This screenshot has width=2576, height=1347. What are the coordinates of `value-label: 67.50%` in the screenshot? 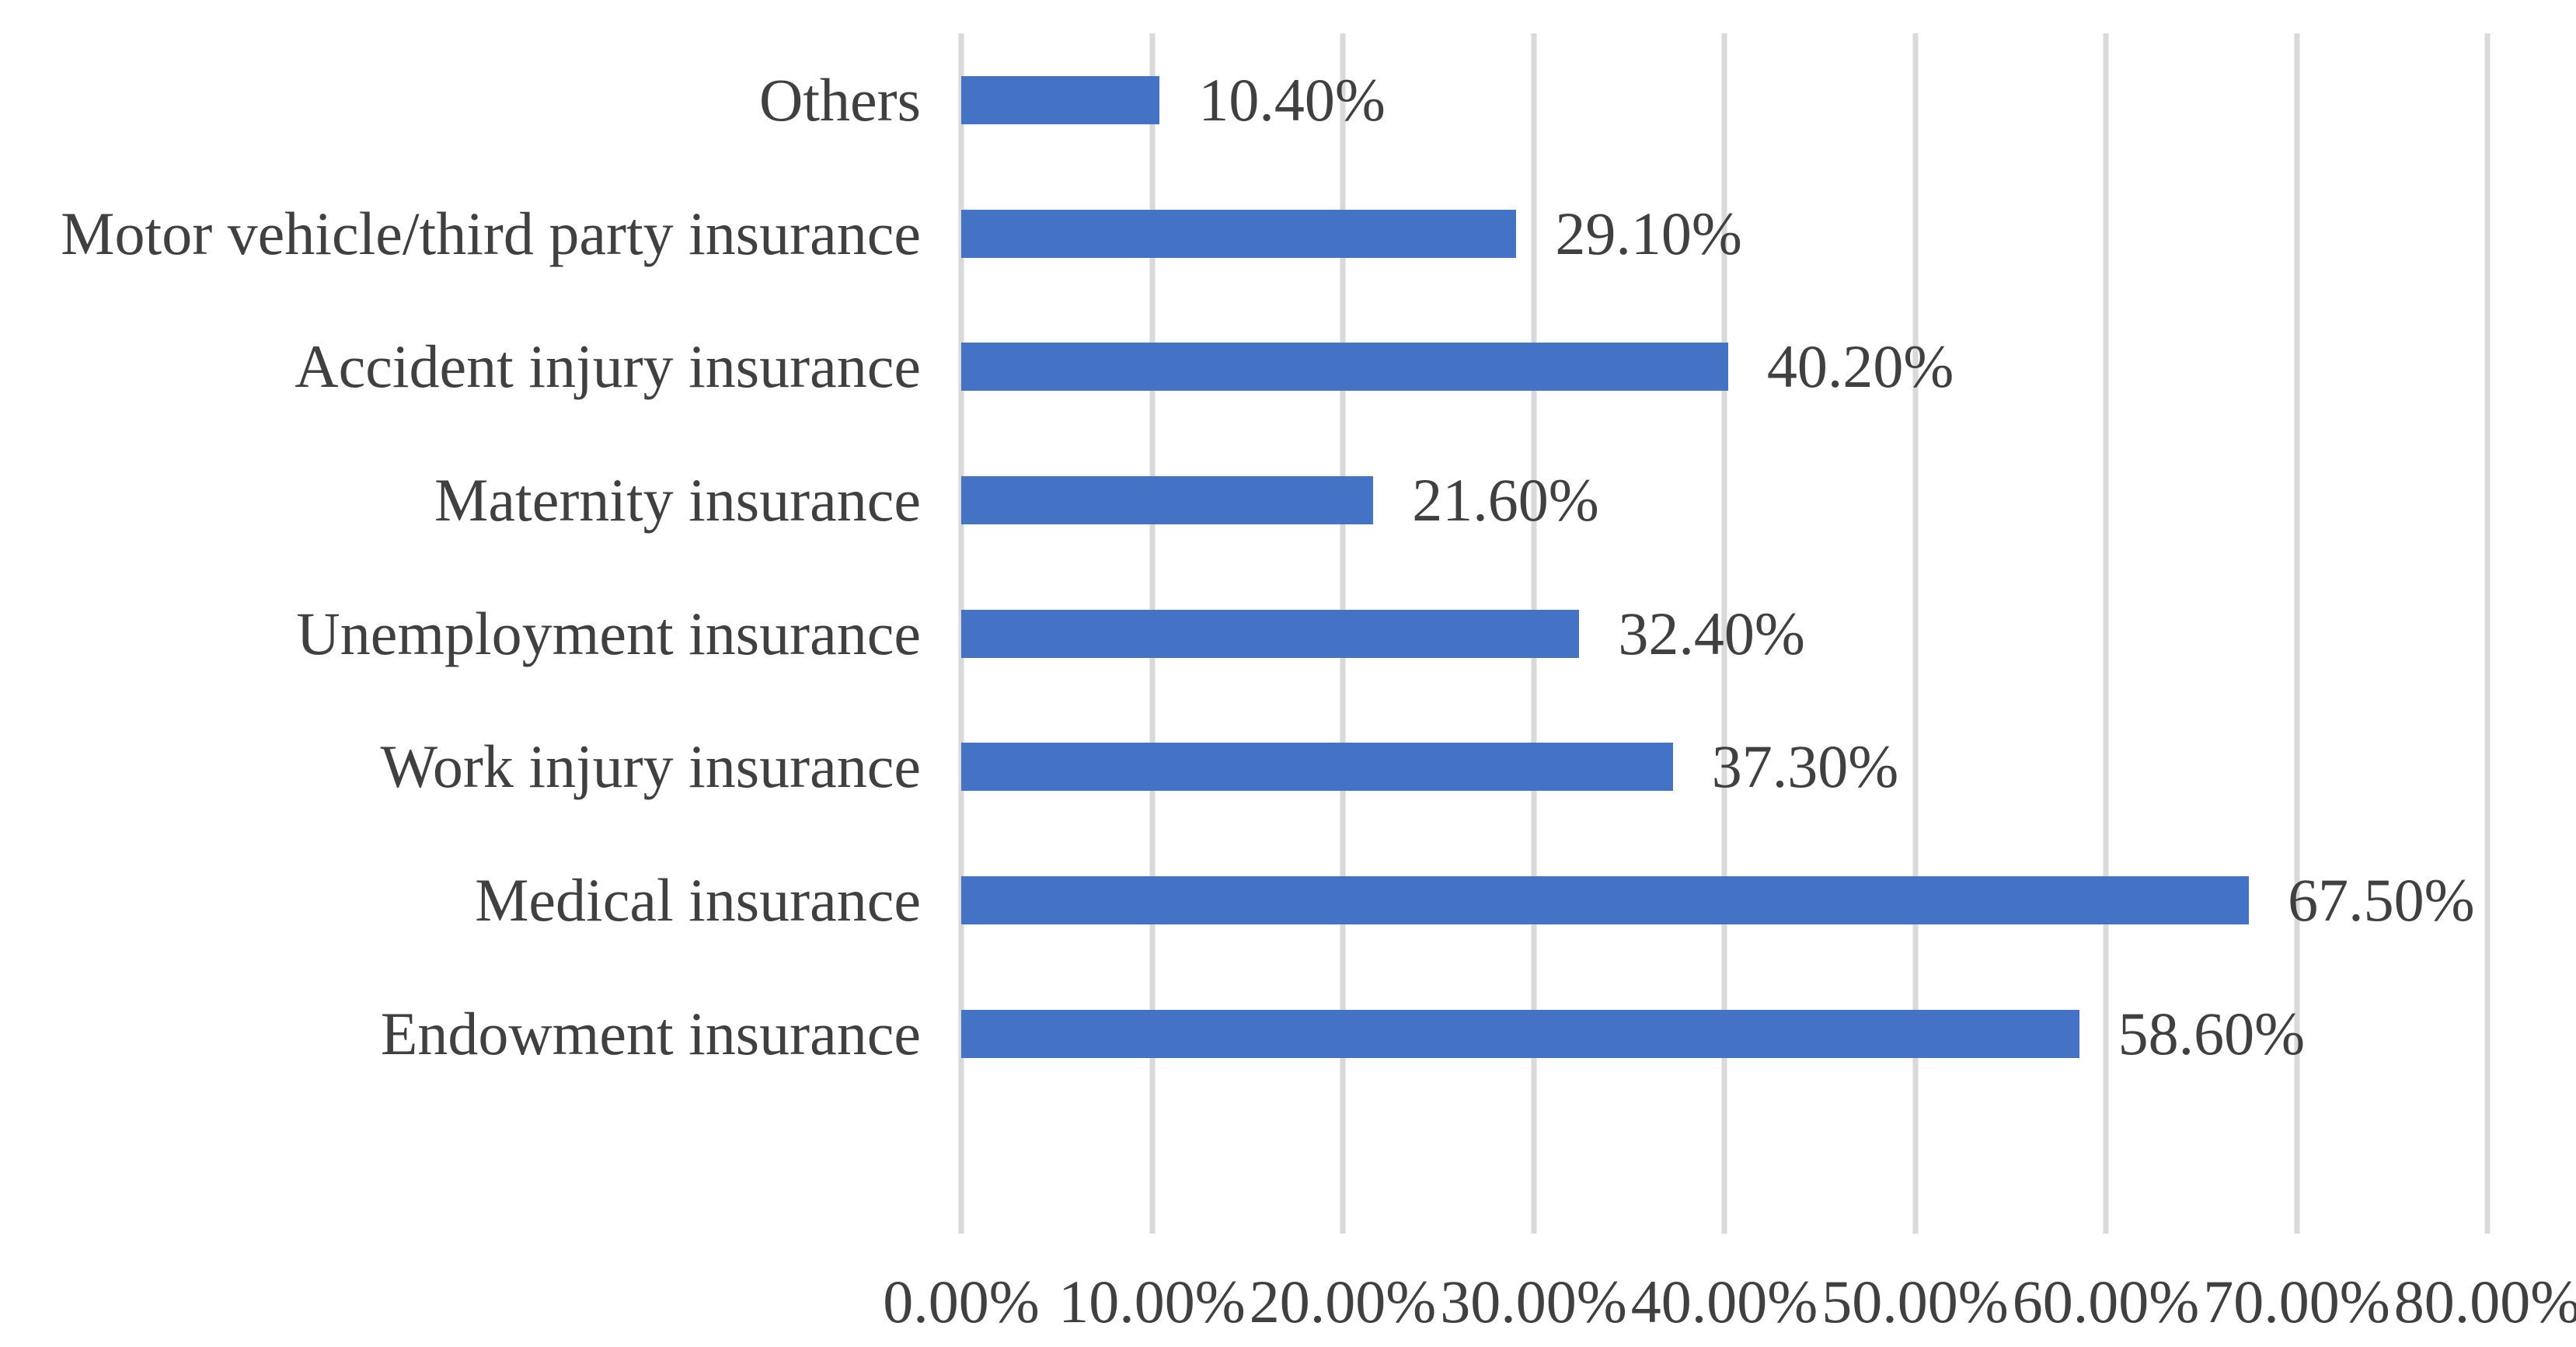 It's located at (2381, 899).